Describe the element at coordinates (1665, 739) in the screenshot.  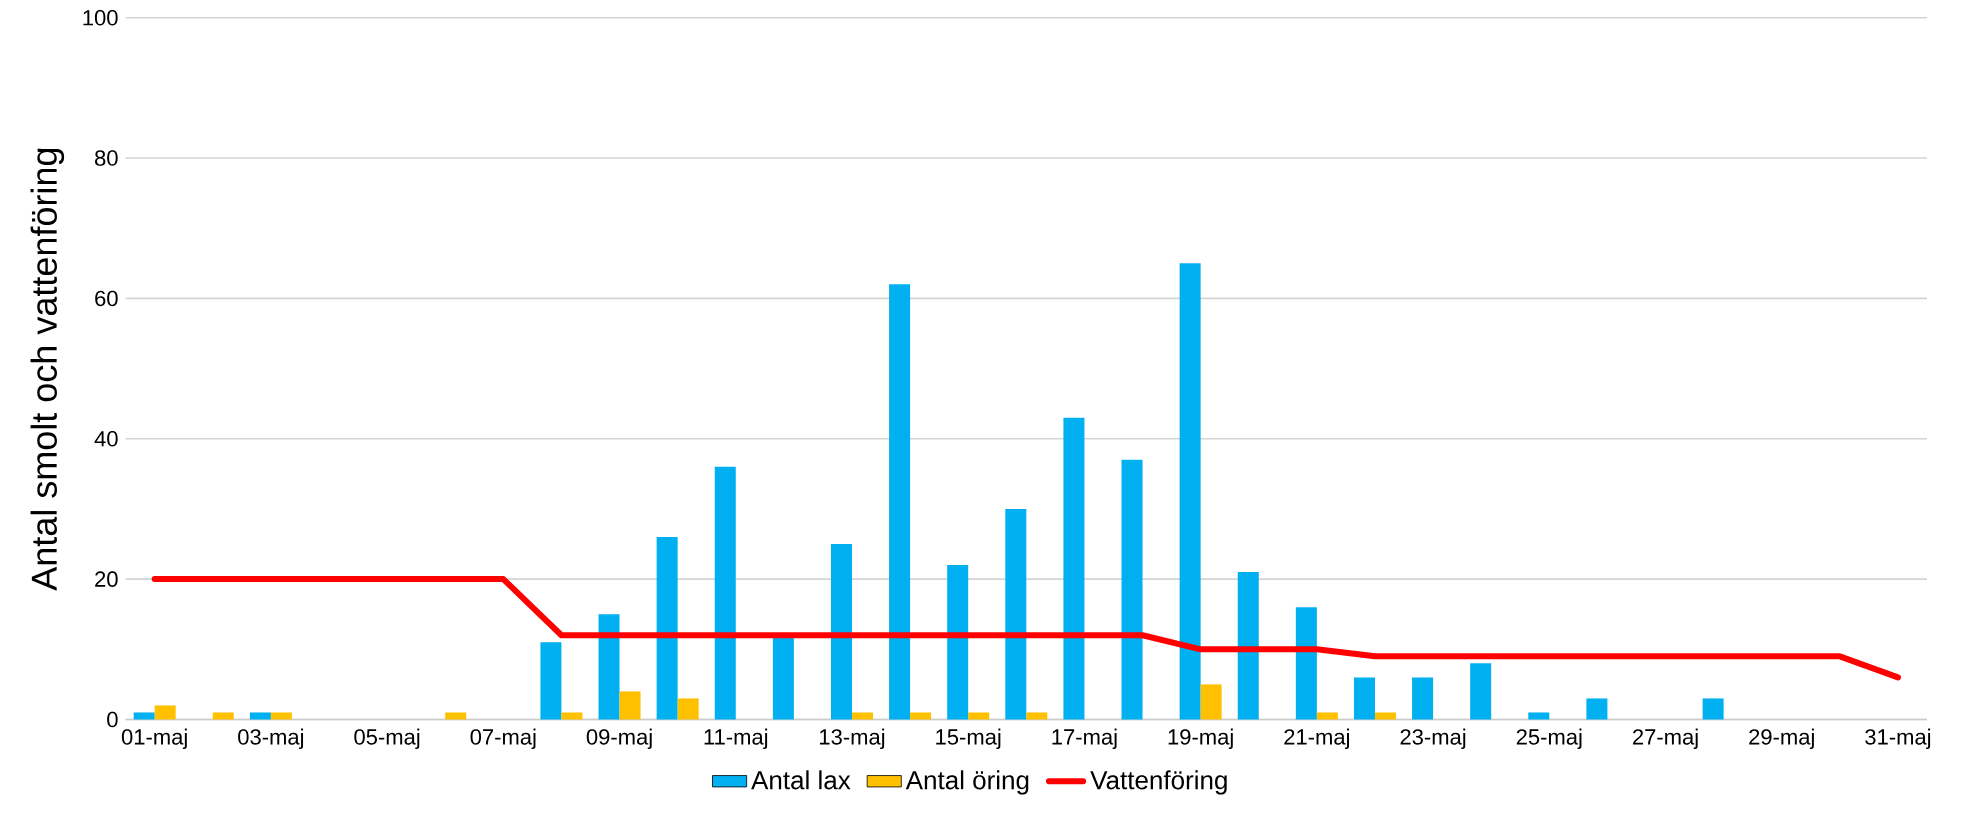
I see `x-tick-label: 27-maj` at that location.